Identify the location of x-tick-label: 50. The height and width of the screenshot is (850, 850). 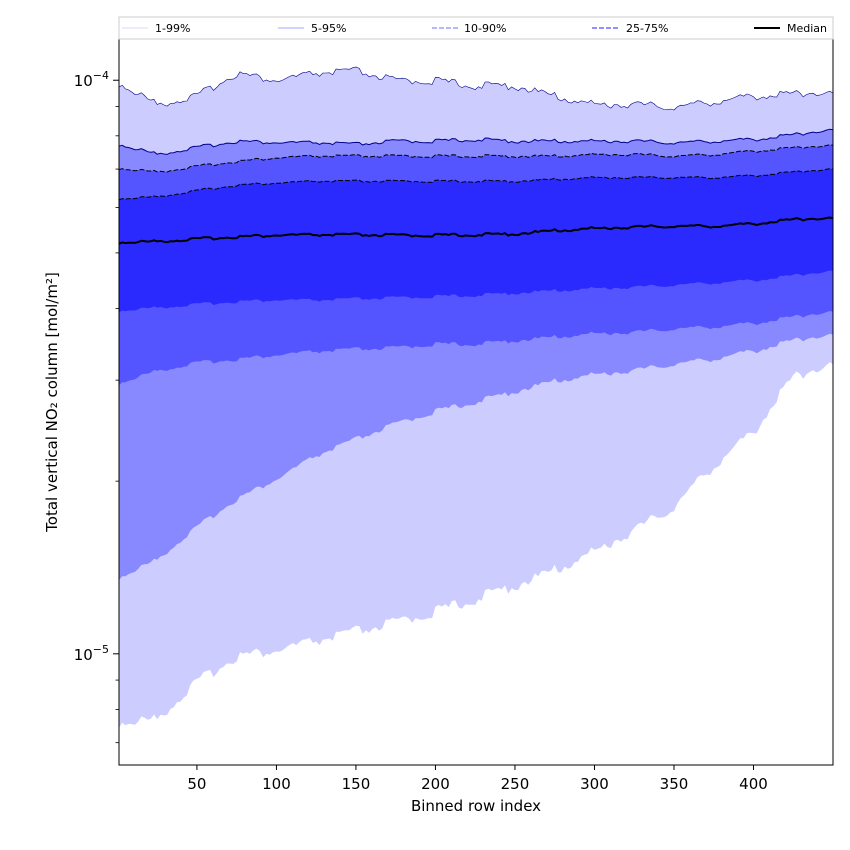
(196, 784).